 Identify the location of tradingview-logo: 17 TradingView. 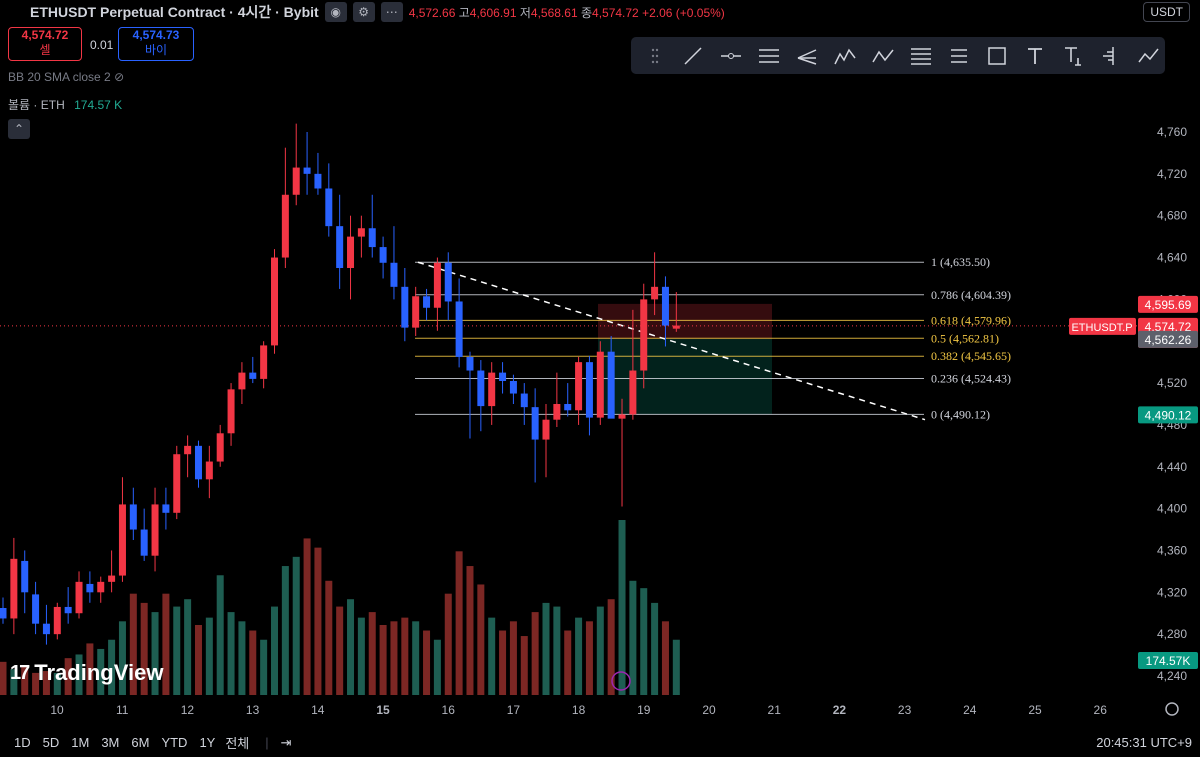
(87, 672).